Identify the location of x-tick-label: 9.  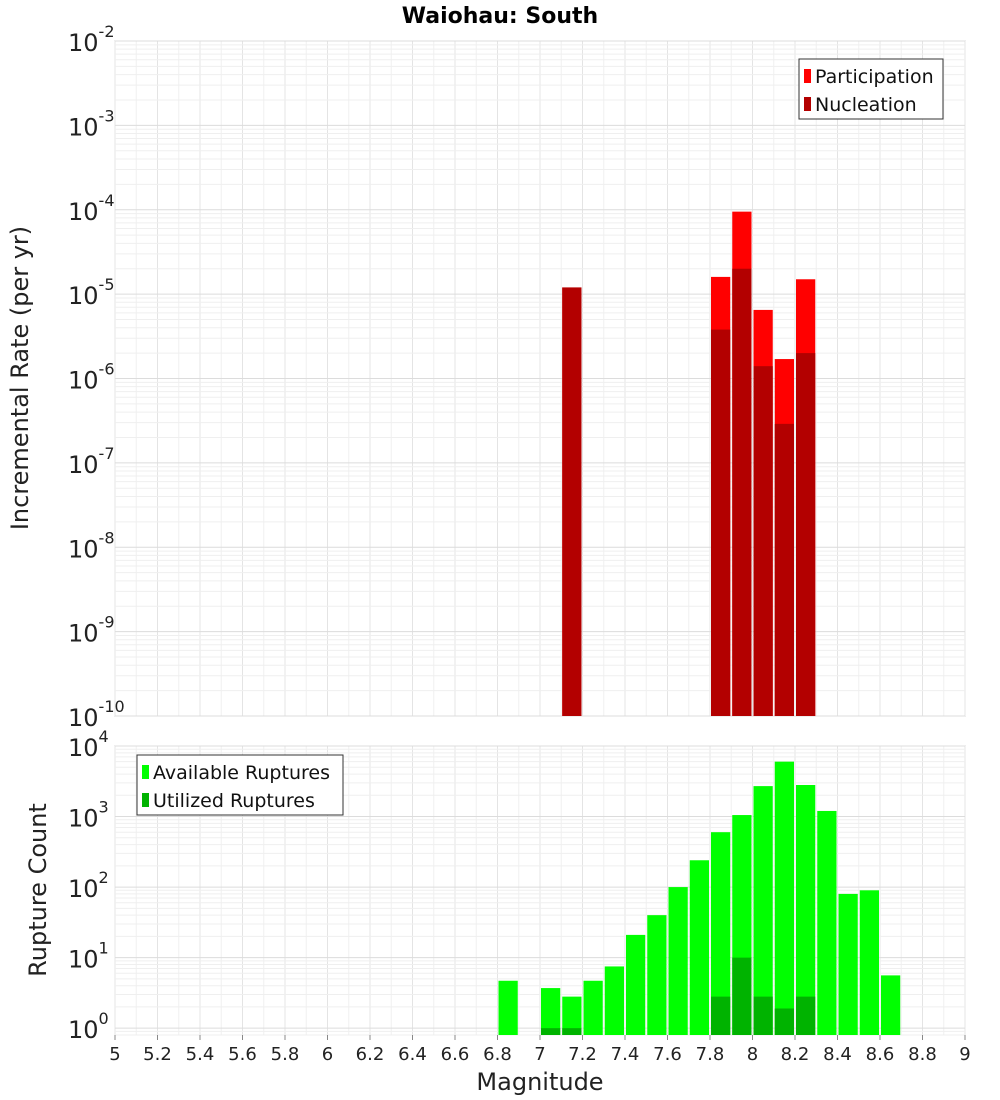
(964, 1054).